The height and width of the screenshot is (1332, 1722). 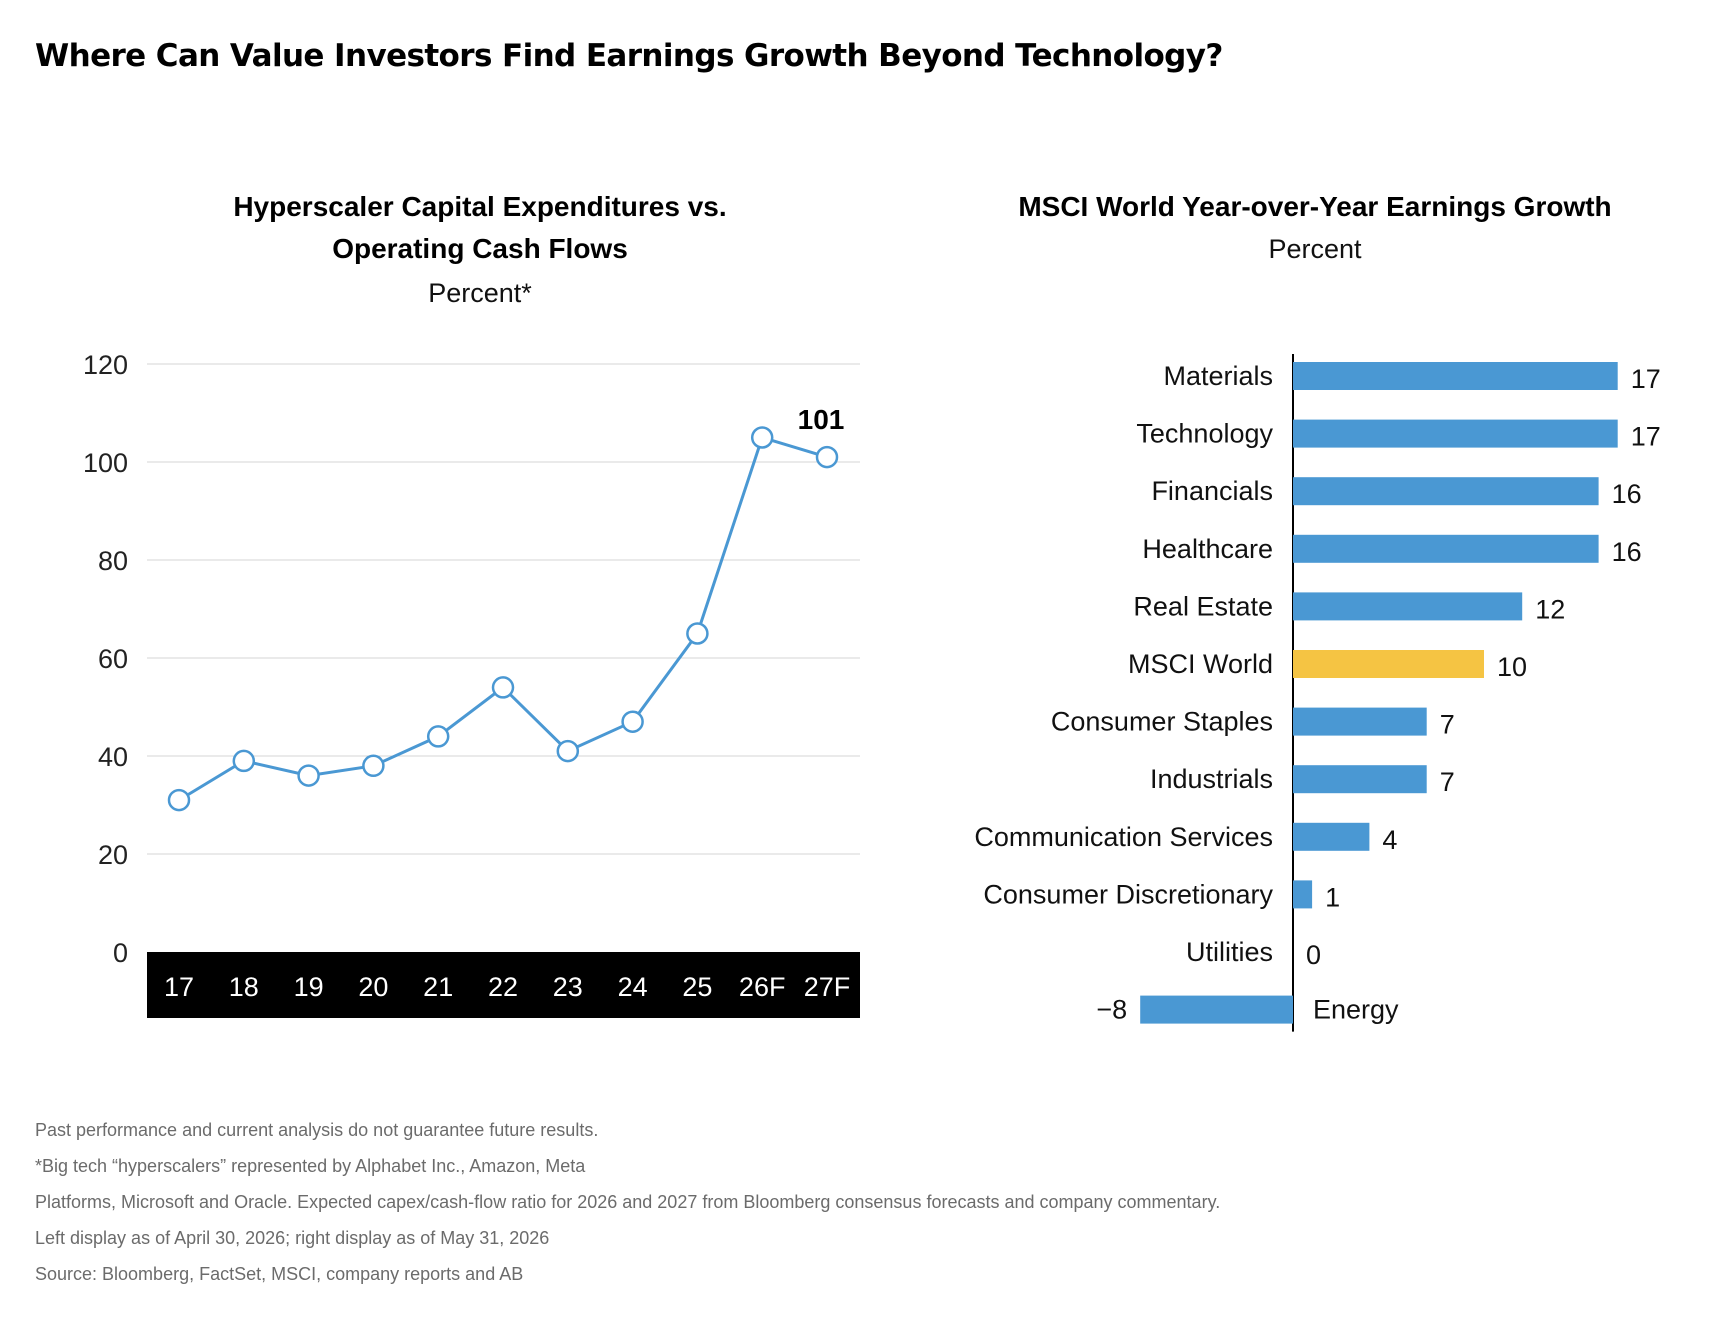 I want to click on category-label: MSCI World, so click(x=1200, y=664).